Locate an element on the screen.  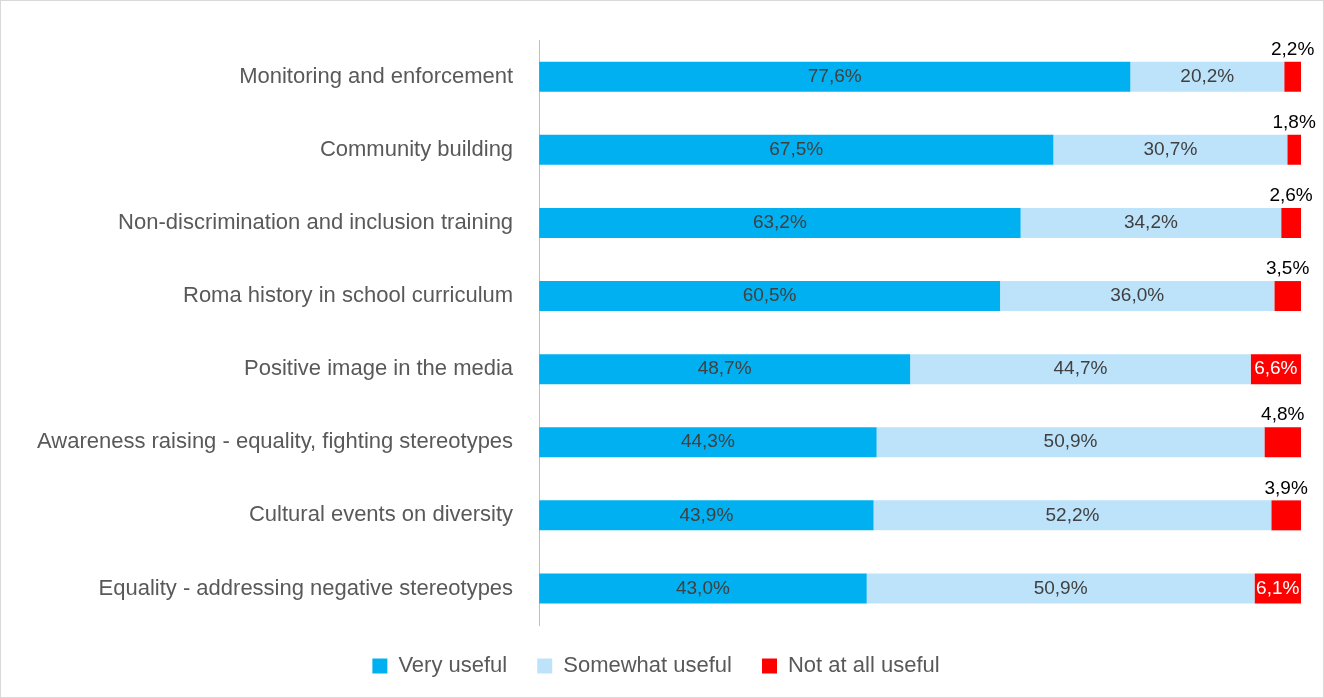
data-label: 48,7% is located at coordinates (724, 368).